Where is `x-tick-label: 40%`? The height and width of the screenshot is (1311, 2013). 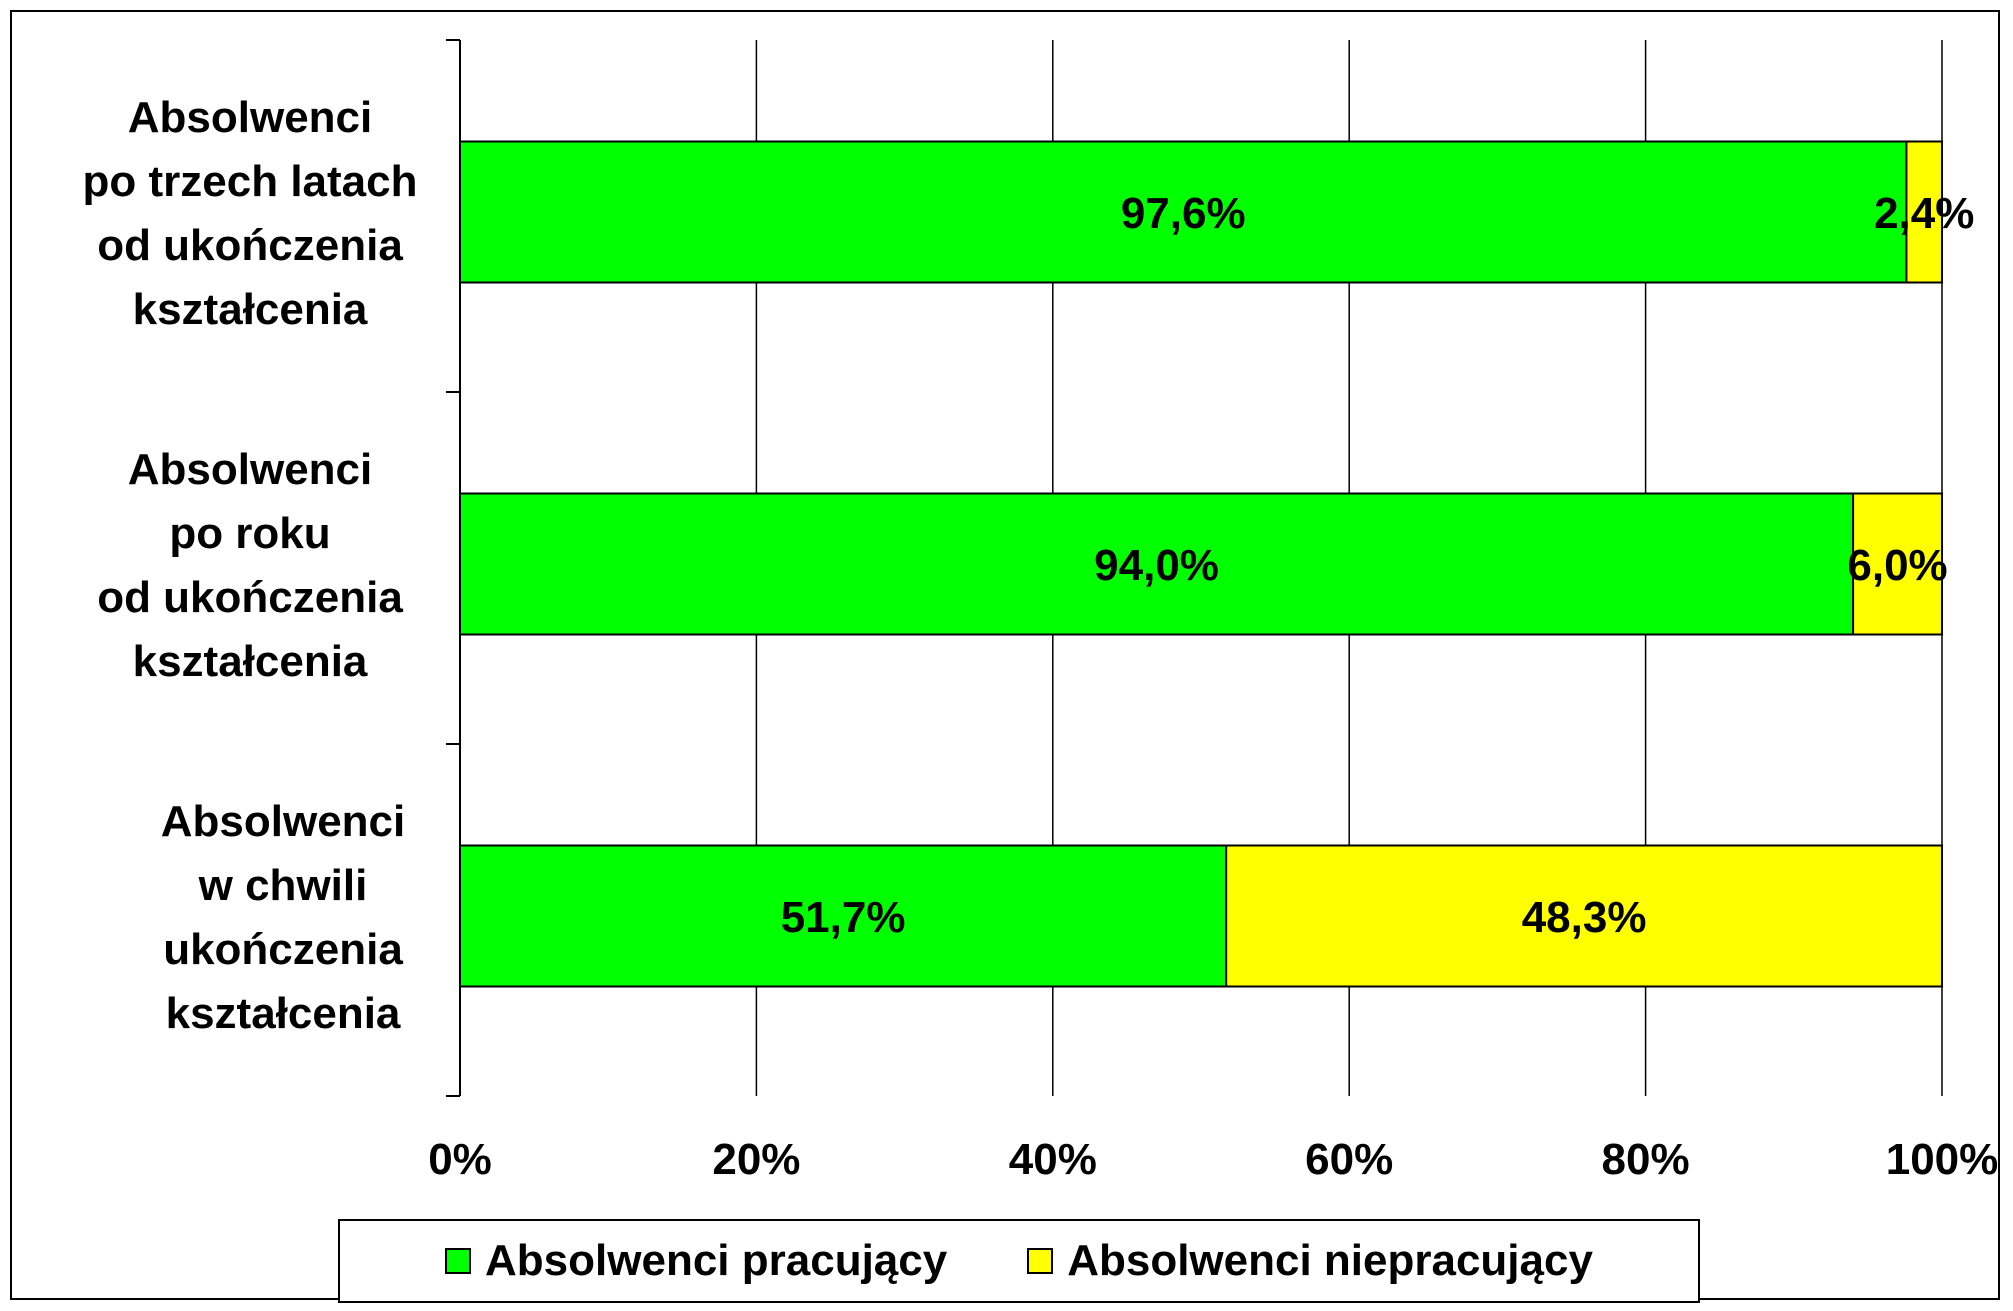
x-tick-label: 40% is located at coordinates (1053, 1159).